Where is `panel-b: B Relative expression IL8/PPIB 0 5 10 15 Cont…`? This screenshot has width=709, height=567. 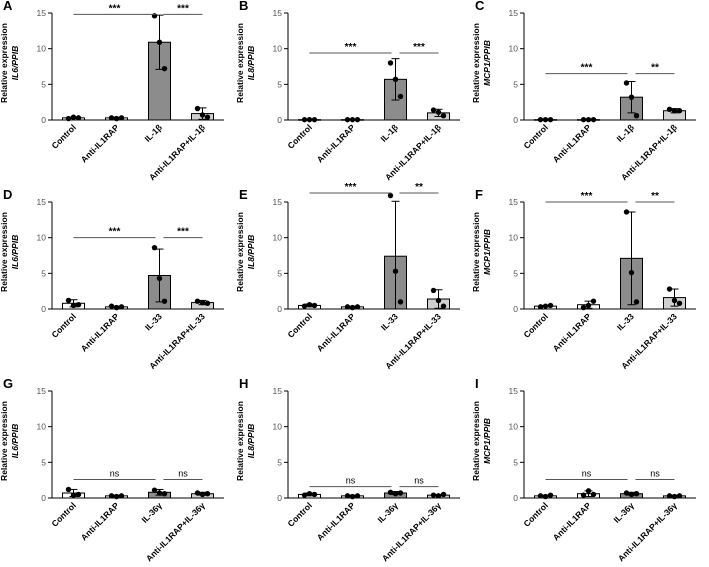 panel-b: B Relative expression IL8/PPIB 0 5 10 15 Cont… is located at coordinates (353, 94).